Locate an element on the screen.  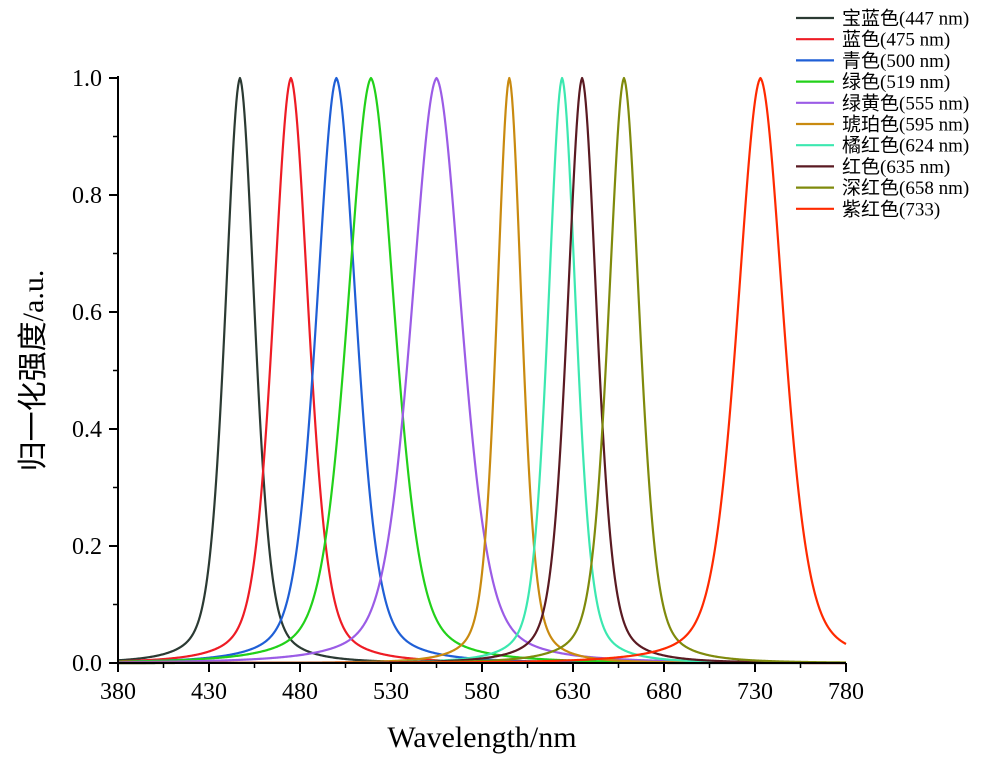
y-tick-label: 0.0 is located at coordinates (87, 664).